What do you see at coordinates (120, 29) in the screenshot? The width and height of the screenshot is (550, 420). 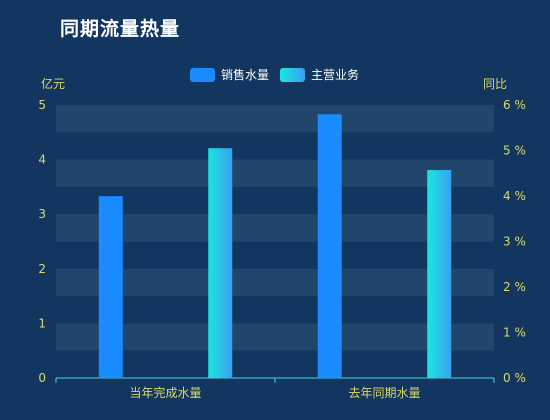 I see `chart-title: 同期流量热量` at bounding box center [120, 29].